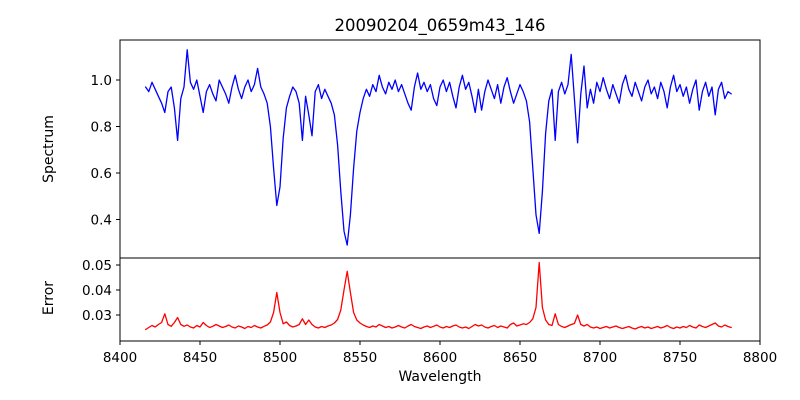  Describe the element at coordinates (49, 298) in the screenshot. I see `error-y-axis-label: Error` at that location.